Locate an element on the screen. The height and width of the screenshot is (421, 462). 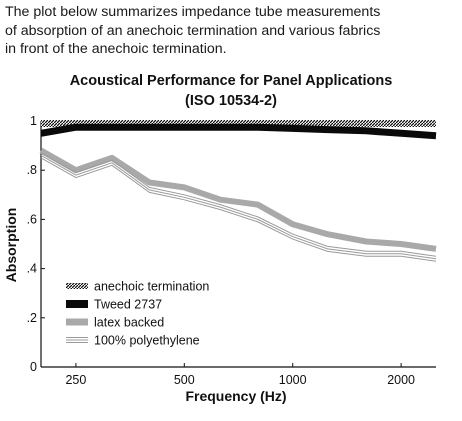
y-tick-label: .8 is located at coordinates (32, 170).